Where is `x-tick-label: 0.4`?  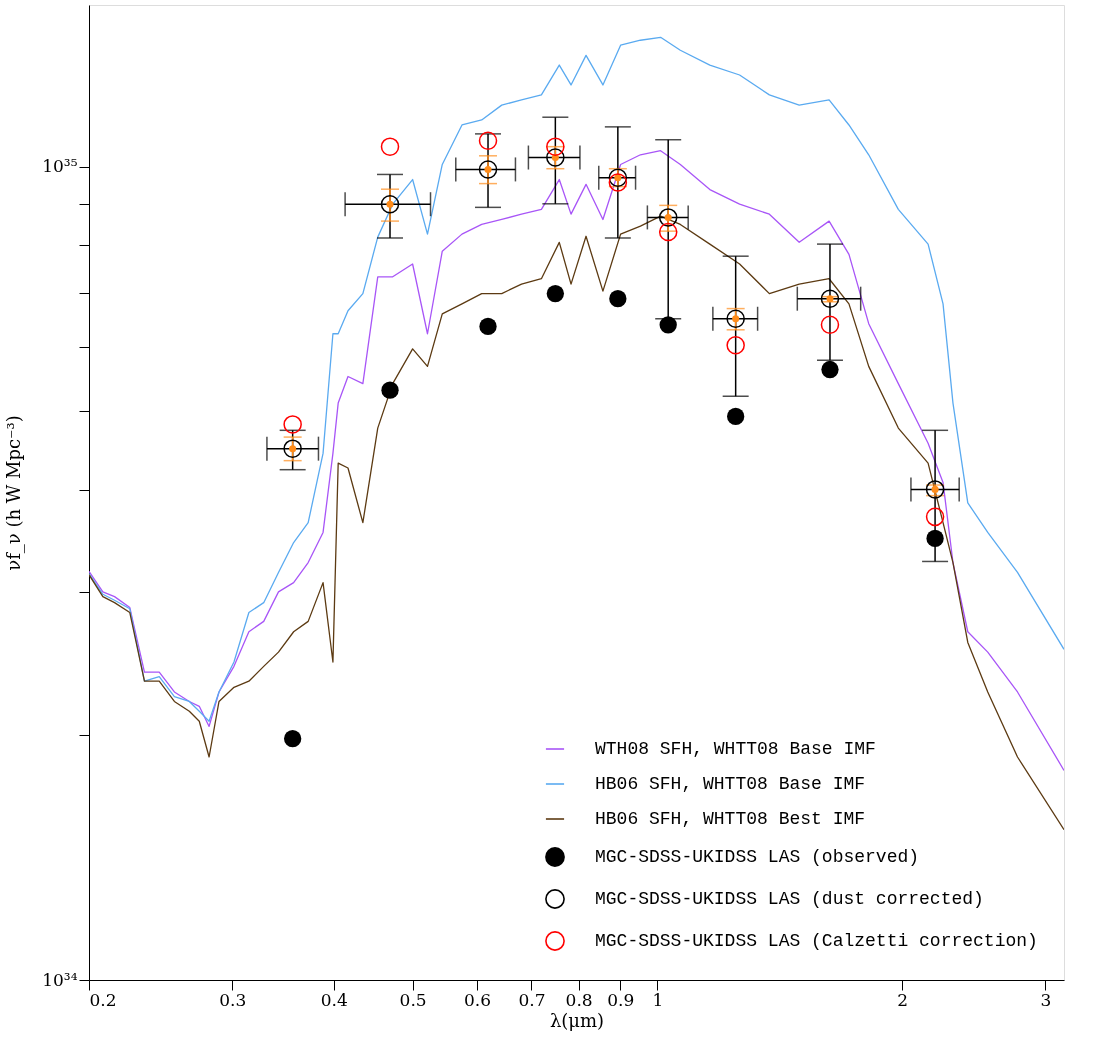 x-tick-label: 0.4 is located at coordinates (334, 999).